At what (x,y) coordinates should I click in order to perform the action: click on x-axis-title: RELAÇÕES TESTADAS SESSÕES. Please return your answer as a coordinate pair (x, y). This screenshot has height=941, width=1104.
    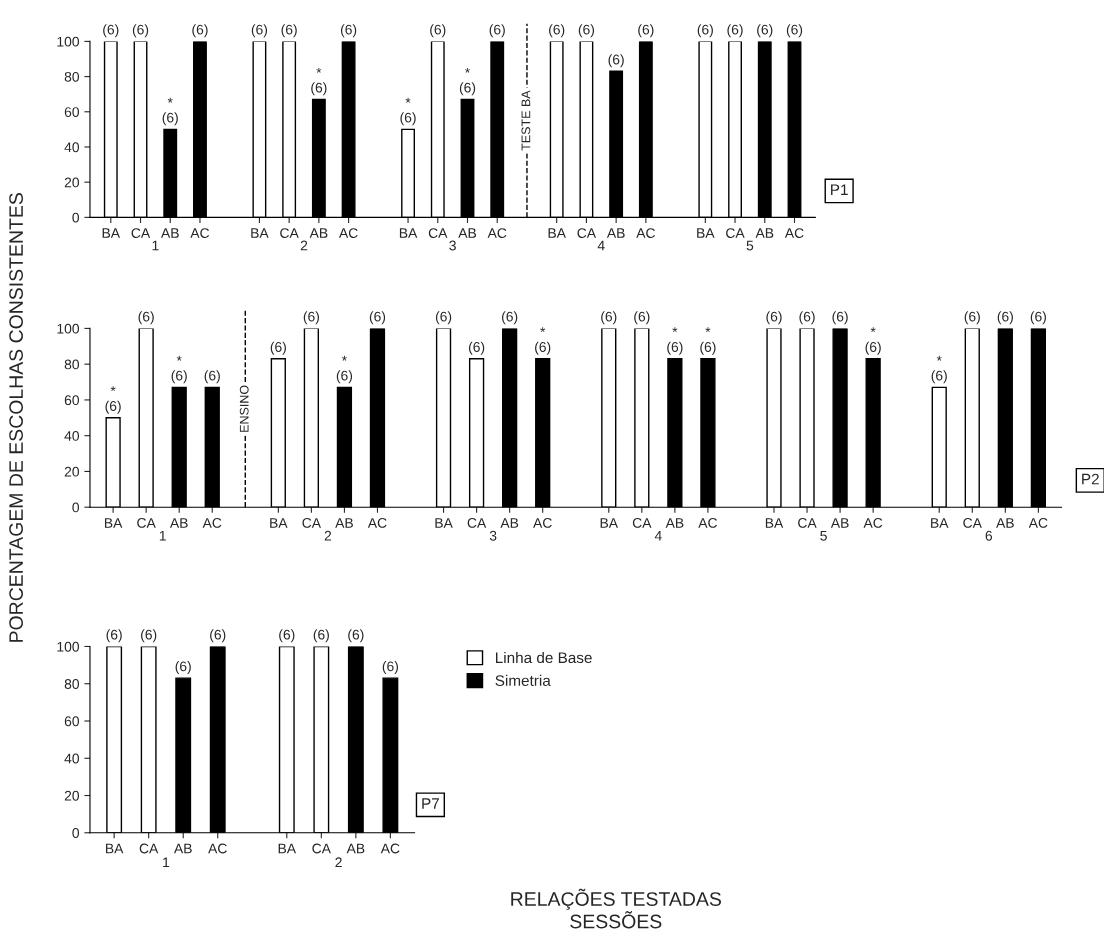
    Looking at the image, I should click on (616, 908).